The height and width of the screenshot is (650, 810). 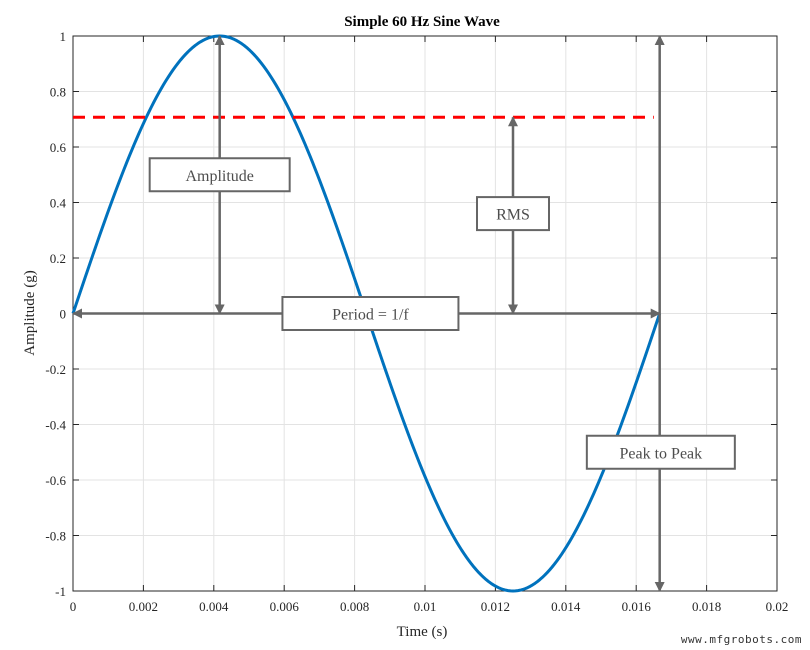 What do you see at coordinates (55, 425) in the screenshot?
I see `y-tick-label: -0.4` at bounding box center [55, 425].